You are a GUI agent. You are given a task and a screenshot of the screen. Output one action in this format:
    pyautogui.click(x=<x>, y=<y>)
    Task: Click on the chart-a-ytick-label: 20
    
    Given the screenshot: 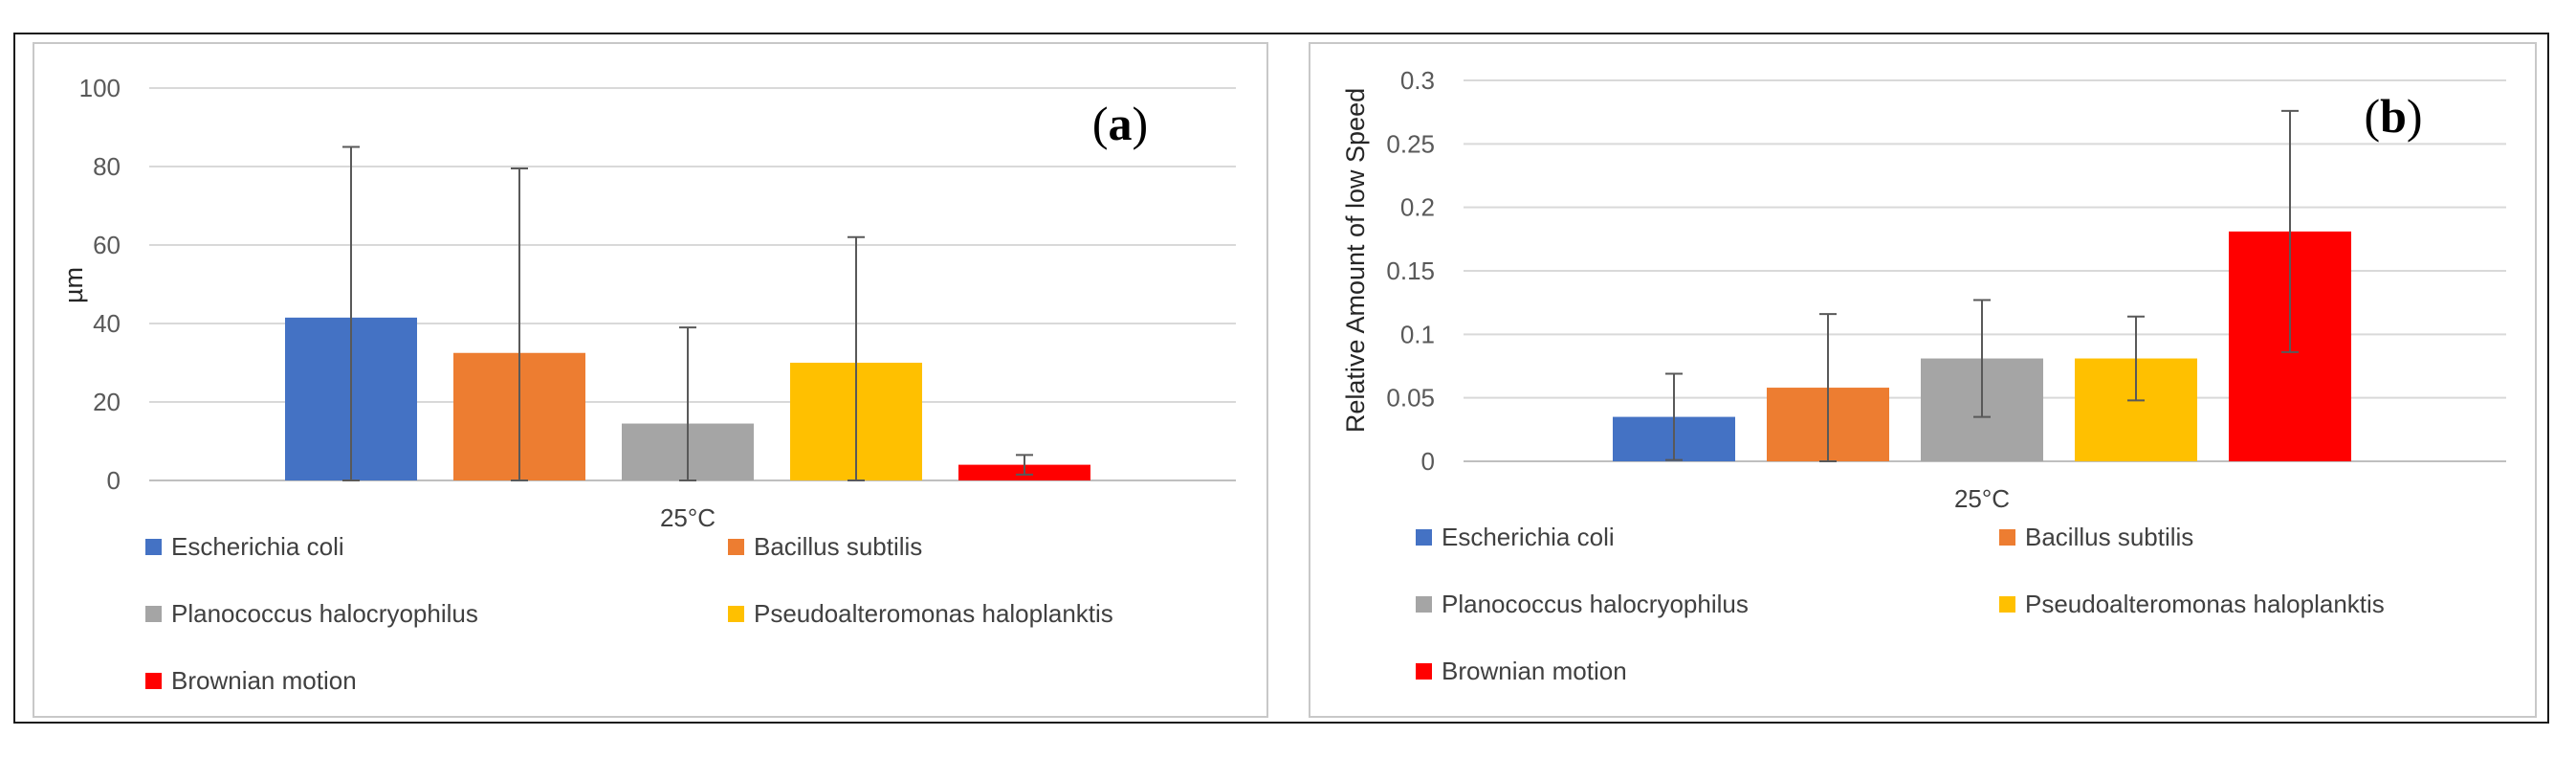 What is the action you would take?
    pyautogui.click(x=107, y=402)
    